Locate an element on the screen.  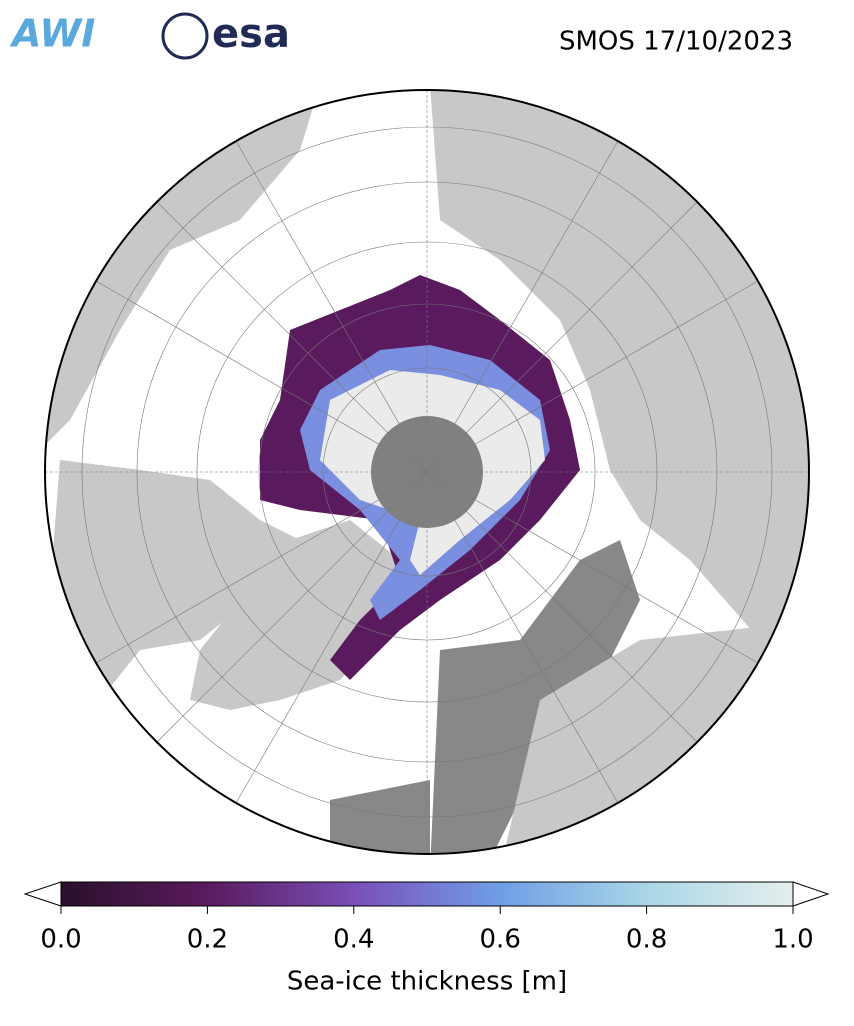
title: SMOS 17/10/2023 is located at coordinates (676, 42).